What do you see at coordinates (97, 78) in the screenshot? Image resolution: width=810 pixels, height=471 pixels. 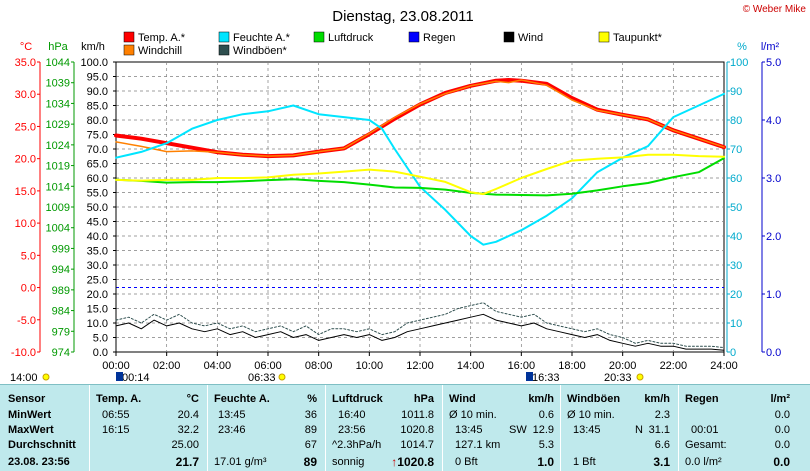 I see `tick-label-wind: 95.0` at bounding box center [97, 78].